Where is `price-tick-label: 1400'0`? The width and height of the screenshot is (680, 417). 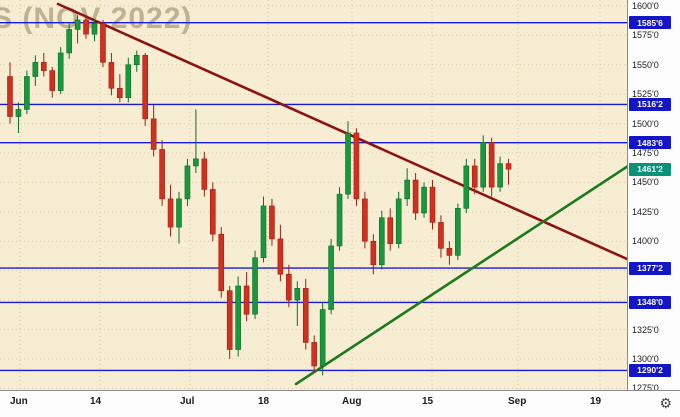 price-tick-label: 1400'0 is located at coordinates (645, 241).